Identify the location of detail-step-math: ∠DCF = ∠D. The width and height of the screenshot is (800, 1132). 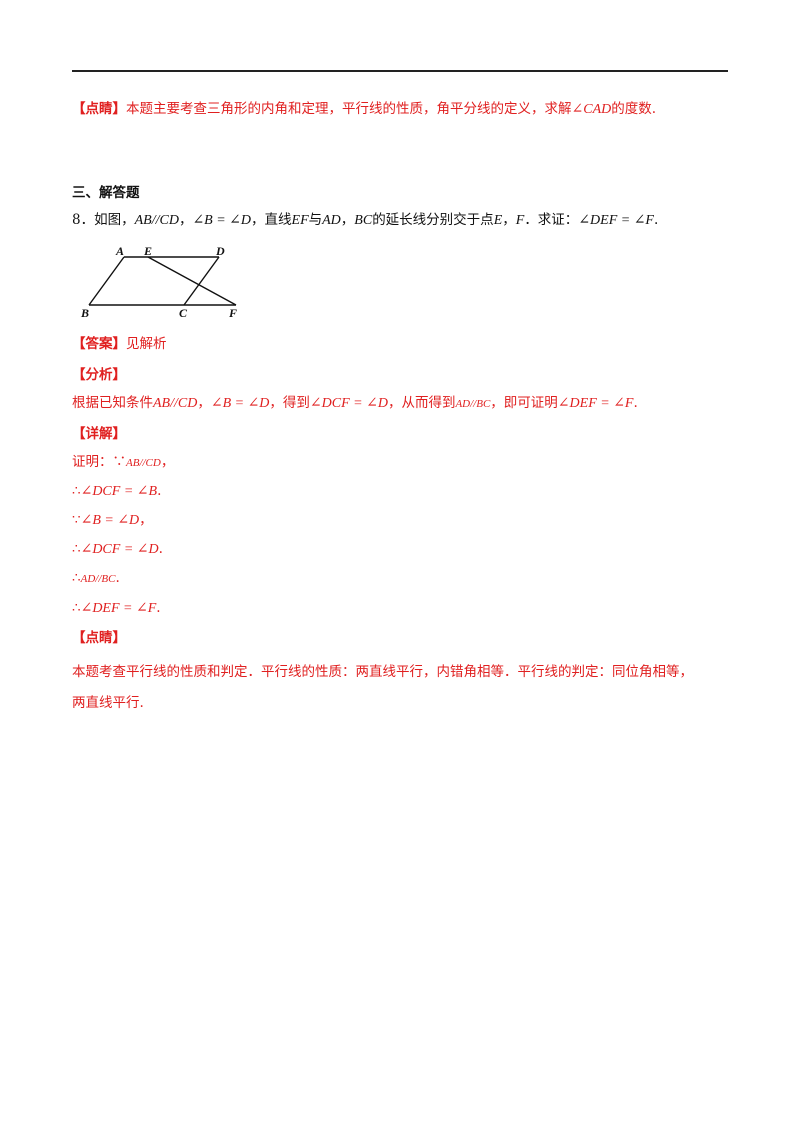
(119, 549).